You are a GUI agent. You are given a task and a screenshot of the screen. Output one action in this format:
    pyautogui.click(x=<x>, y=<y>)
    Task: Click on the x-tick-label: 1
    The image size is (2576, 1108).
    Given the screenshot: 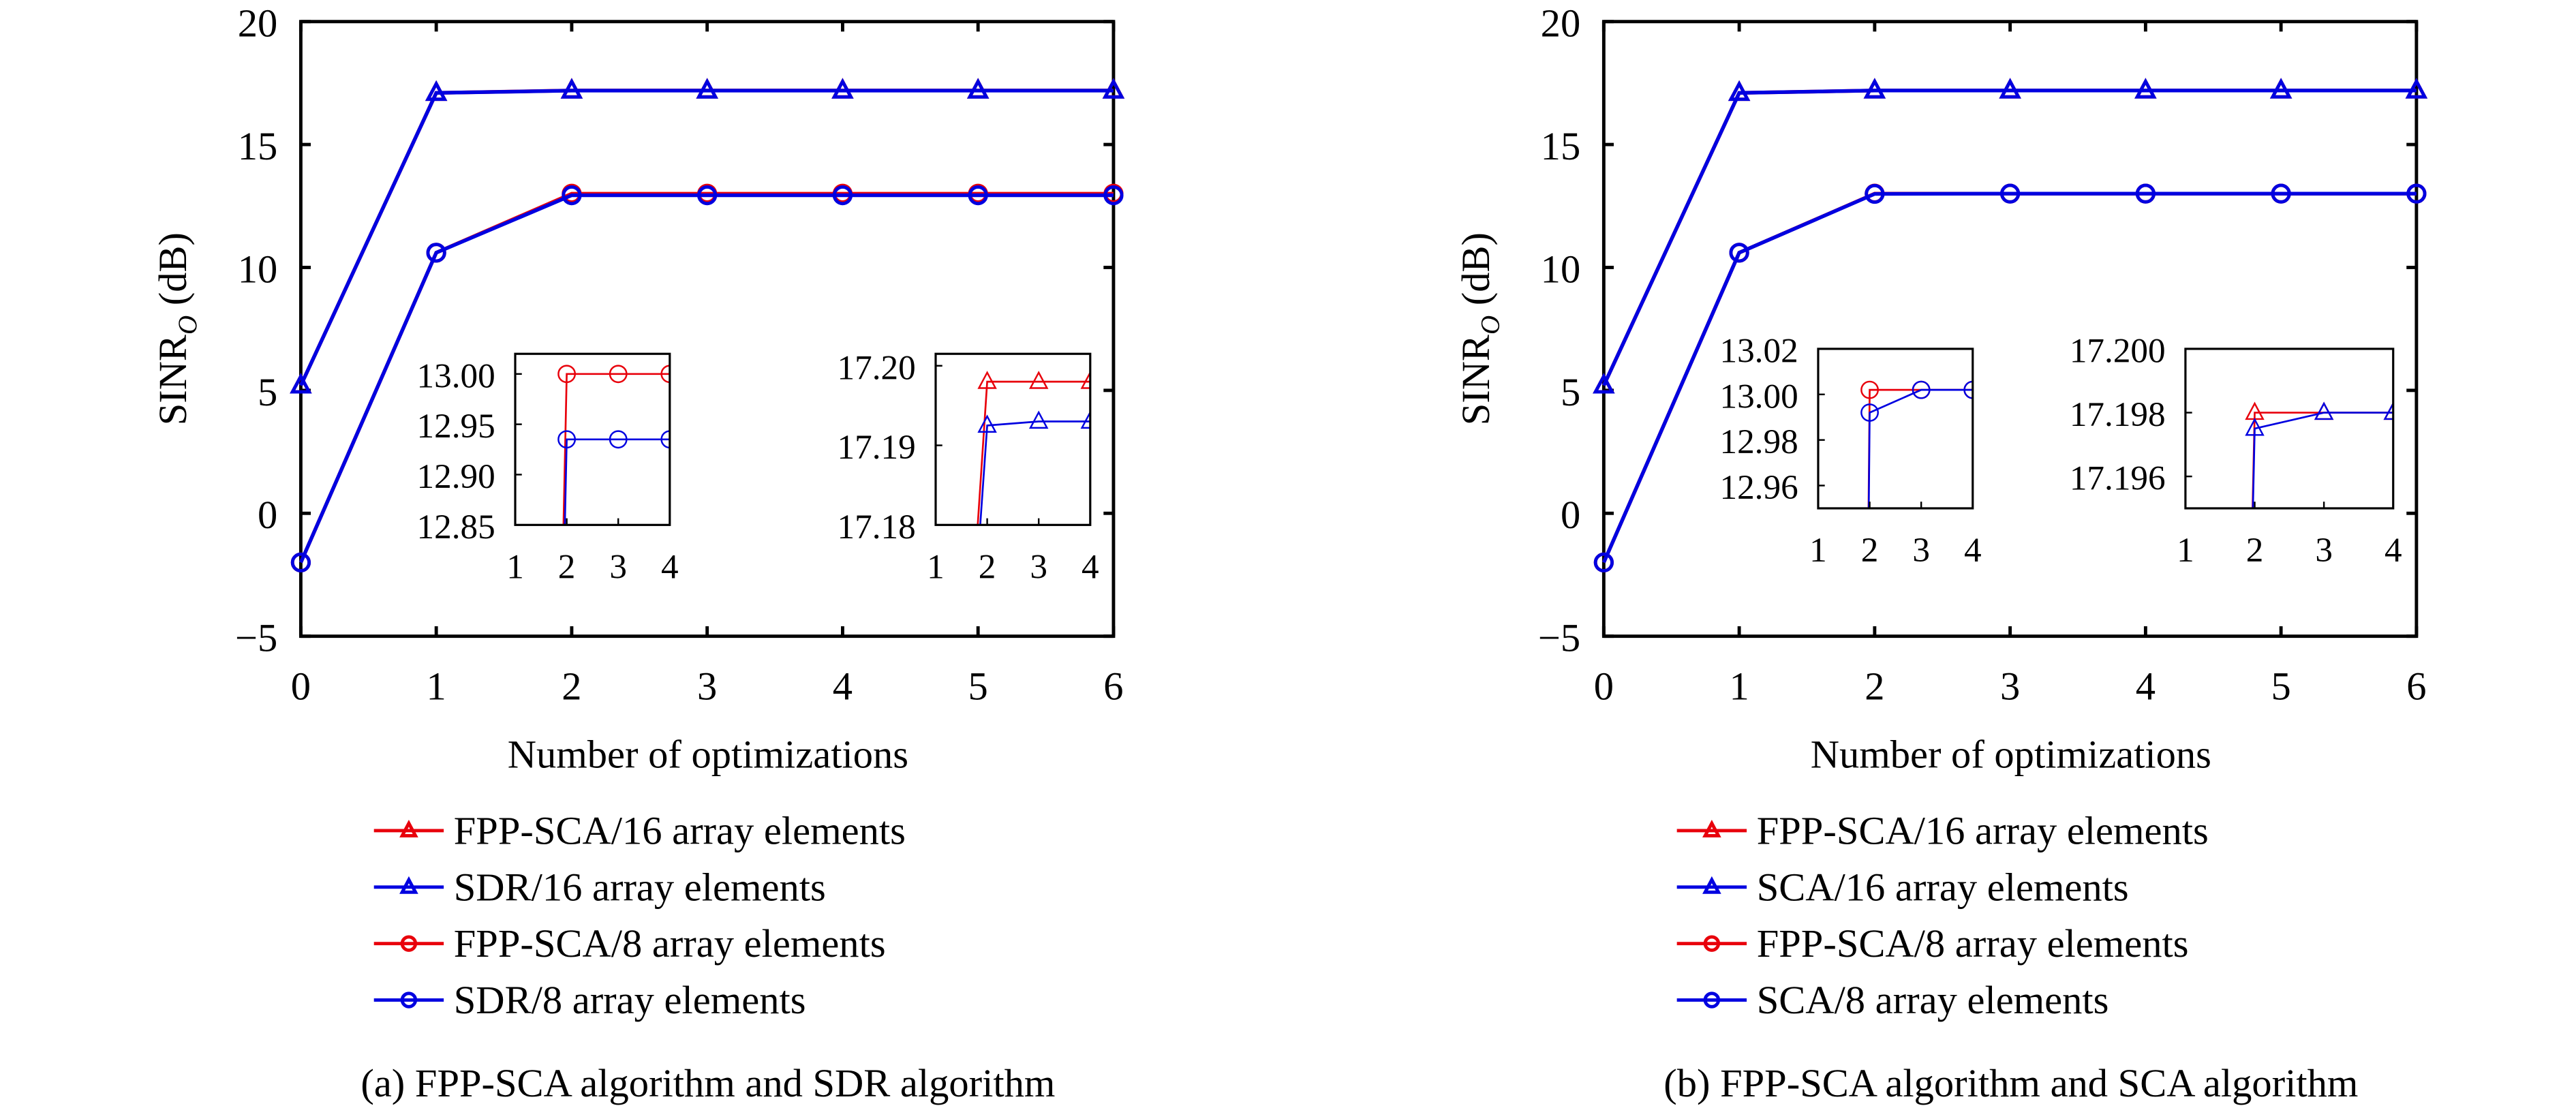 What is the action you would take?
    pyautogui.click(x=436, y=686)
    